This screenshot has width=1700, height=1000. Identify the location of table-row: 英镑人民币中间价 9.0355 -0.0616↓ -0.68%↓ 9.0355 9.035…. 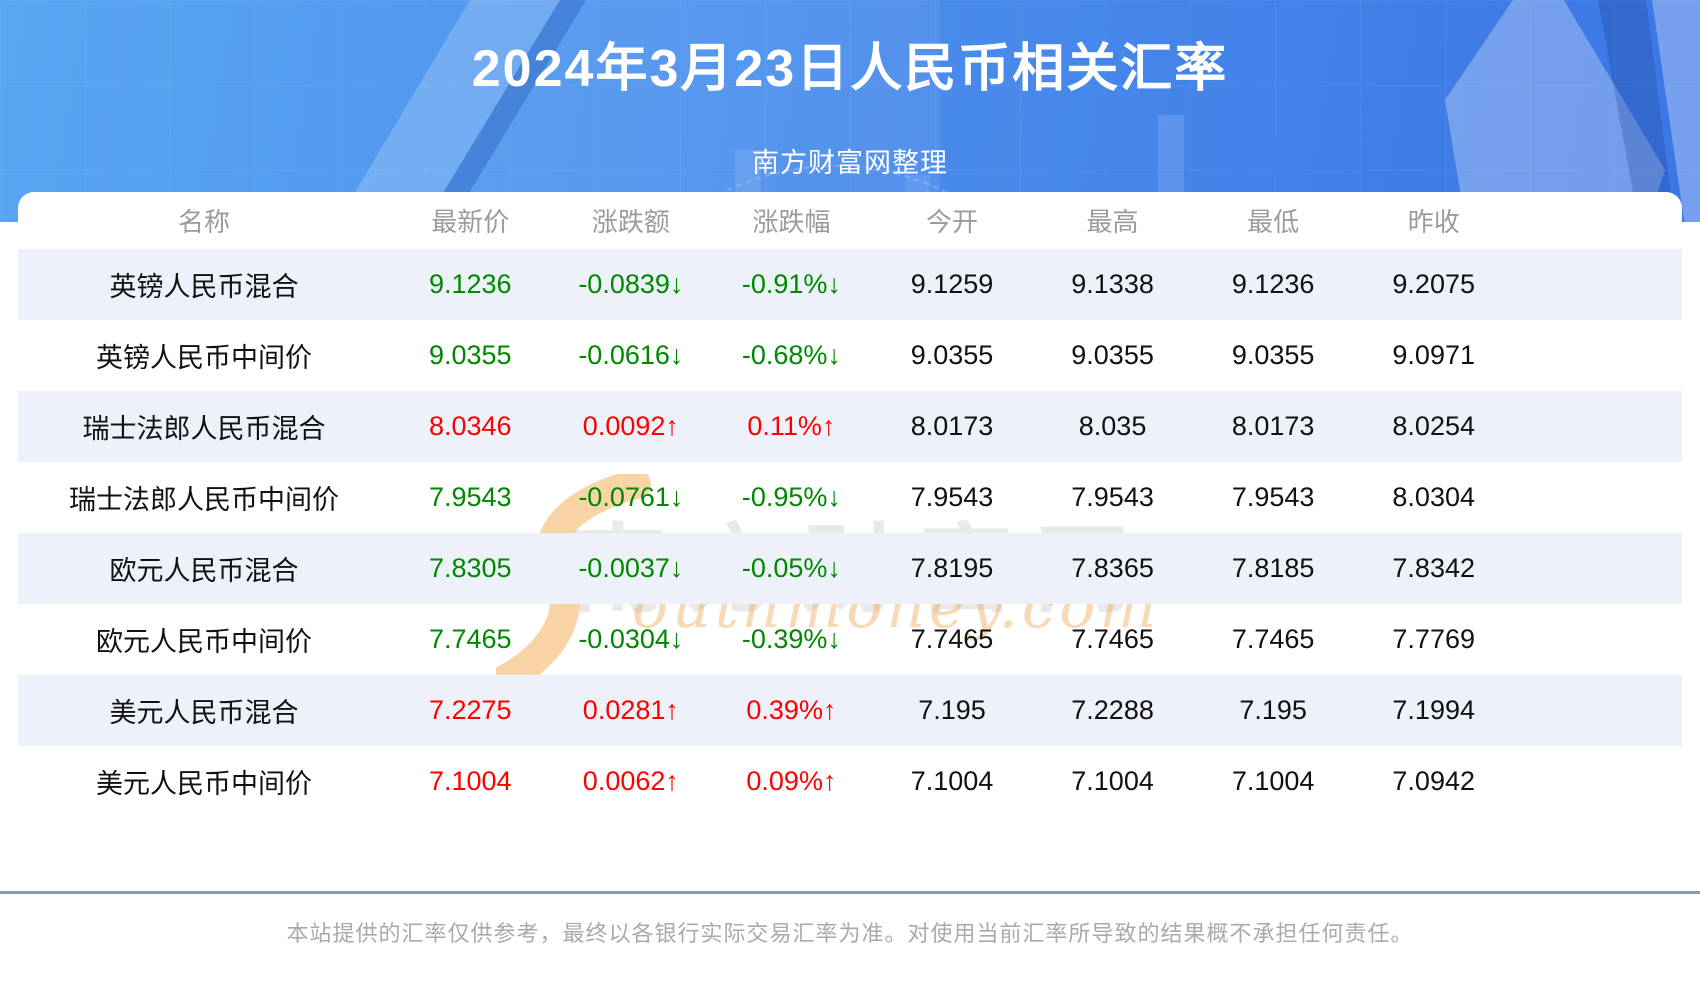
(850, 355).